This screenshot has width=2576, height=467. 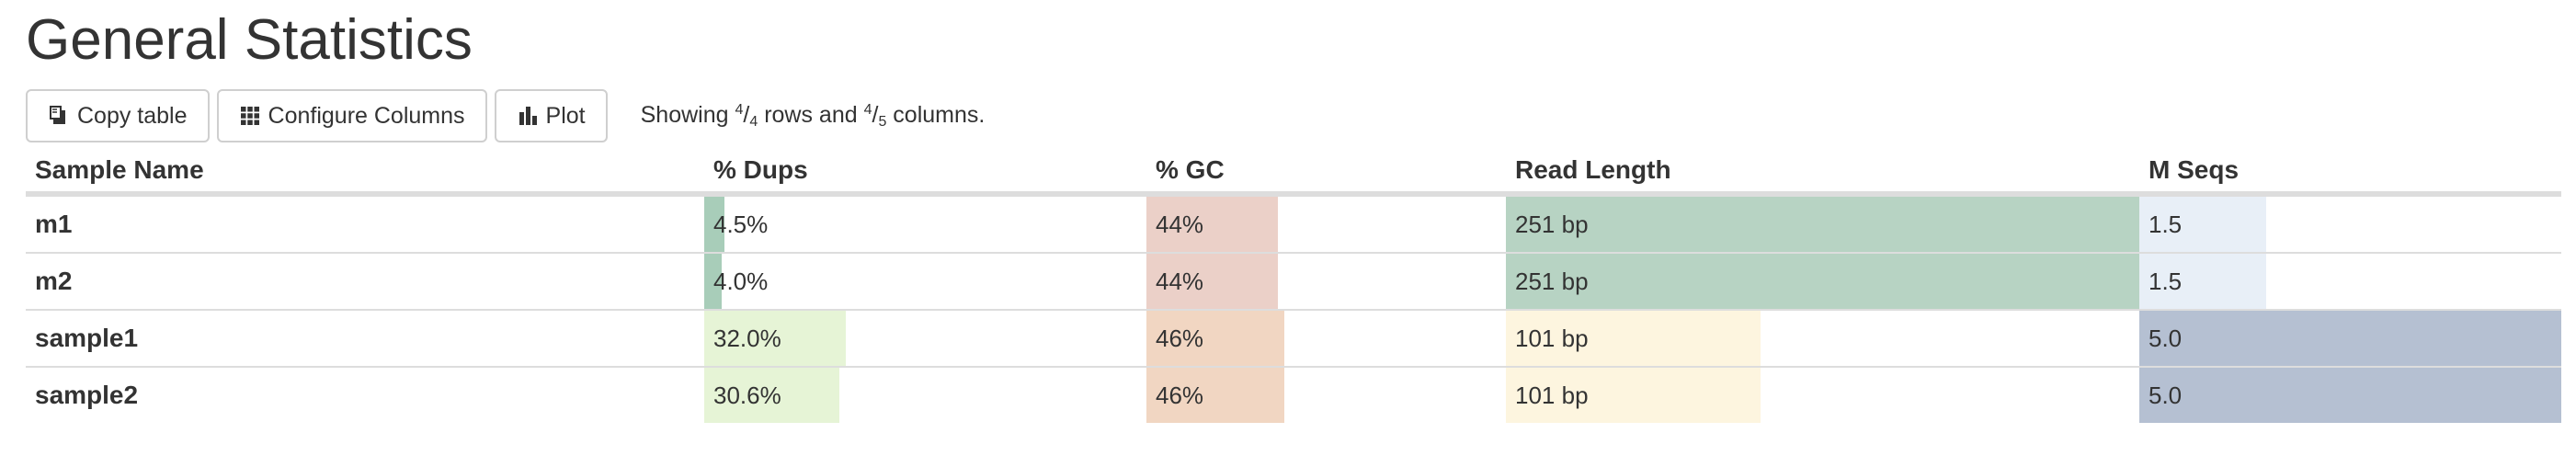 What do you see at coordinates (365, 394) in the screenshot?
I see `sample-name-cell: sample2` at bounding box center [365, 394].